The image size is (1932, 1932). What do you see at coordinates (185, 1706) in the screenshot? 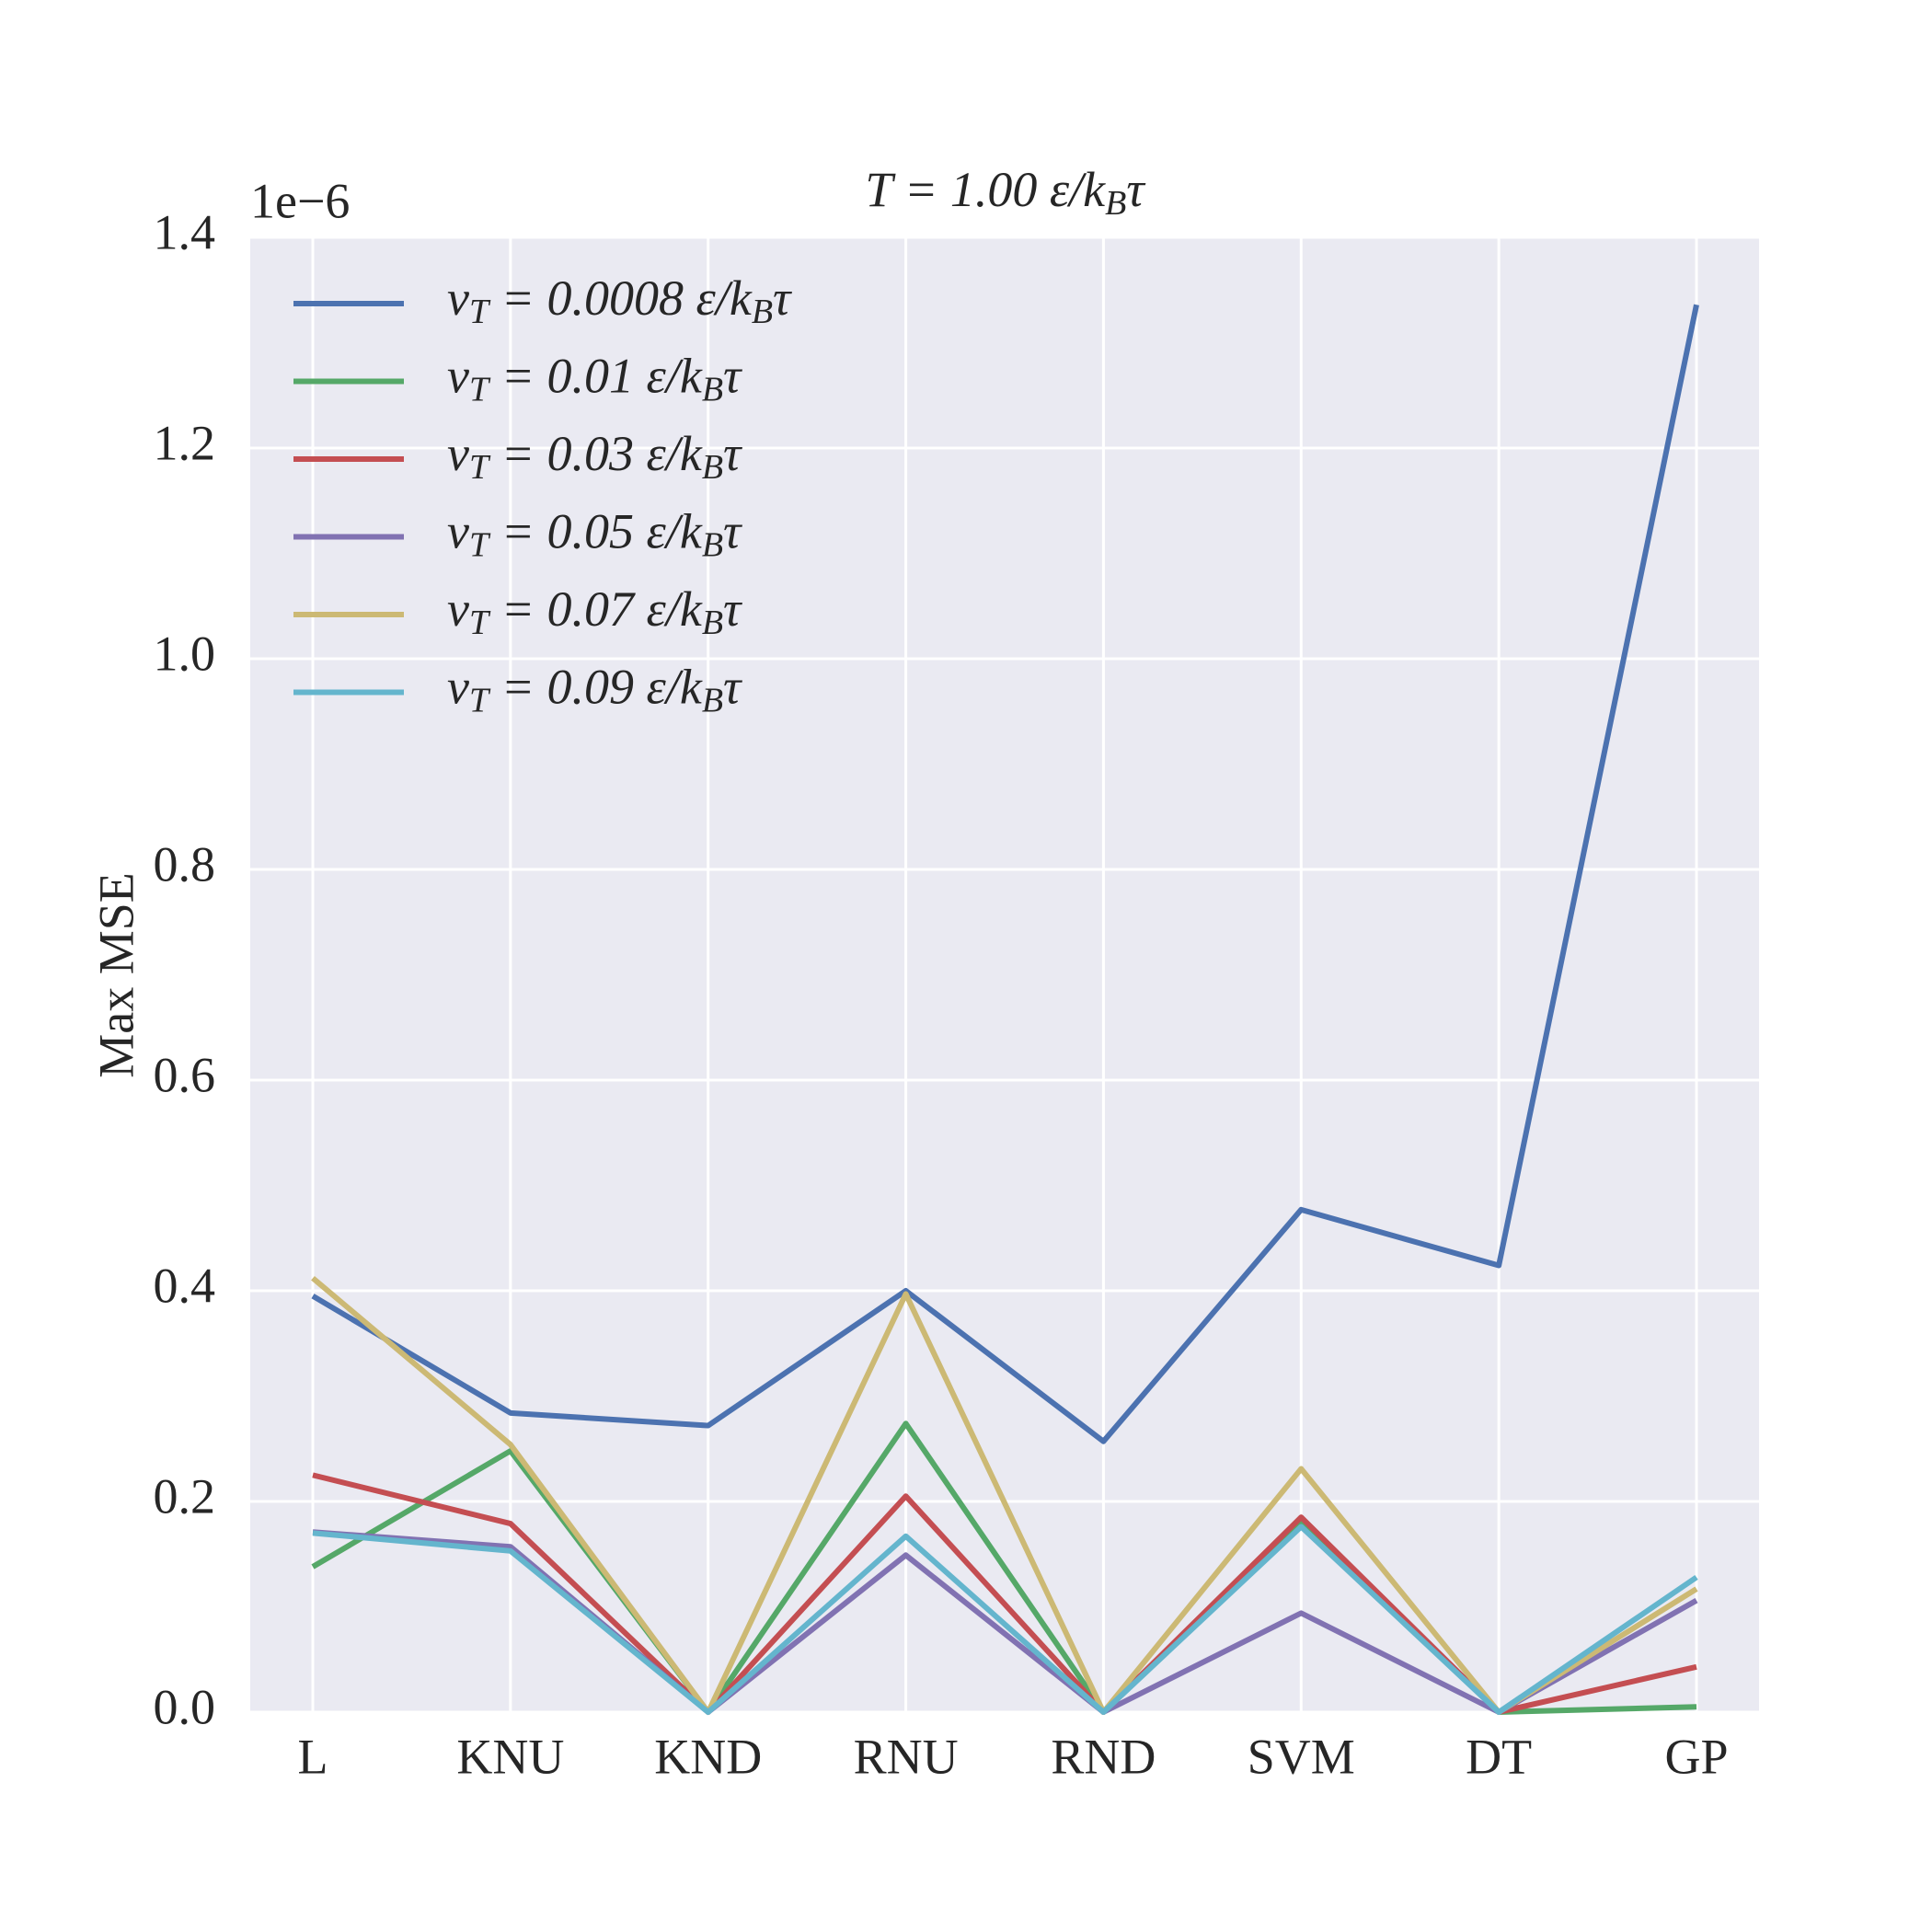
I see `y-tick-label: 0.0` at bounding box center [185, 1706].